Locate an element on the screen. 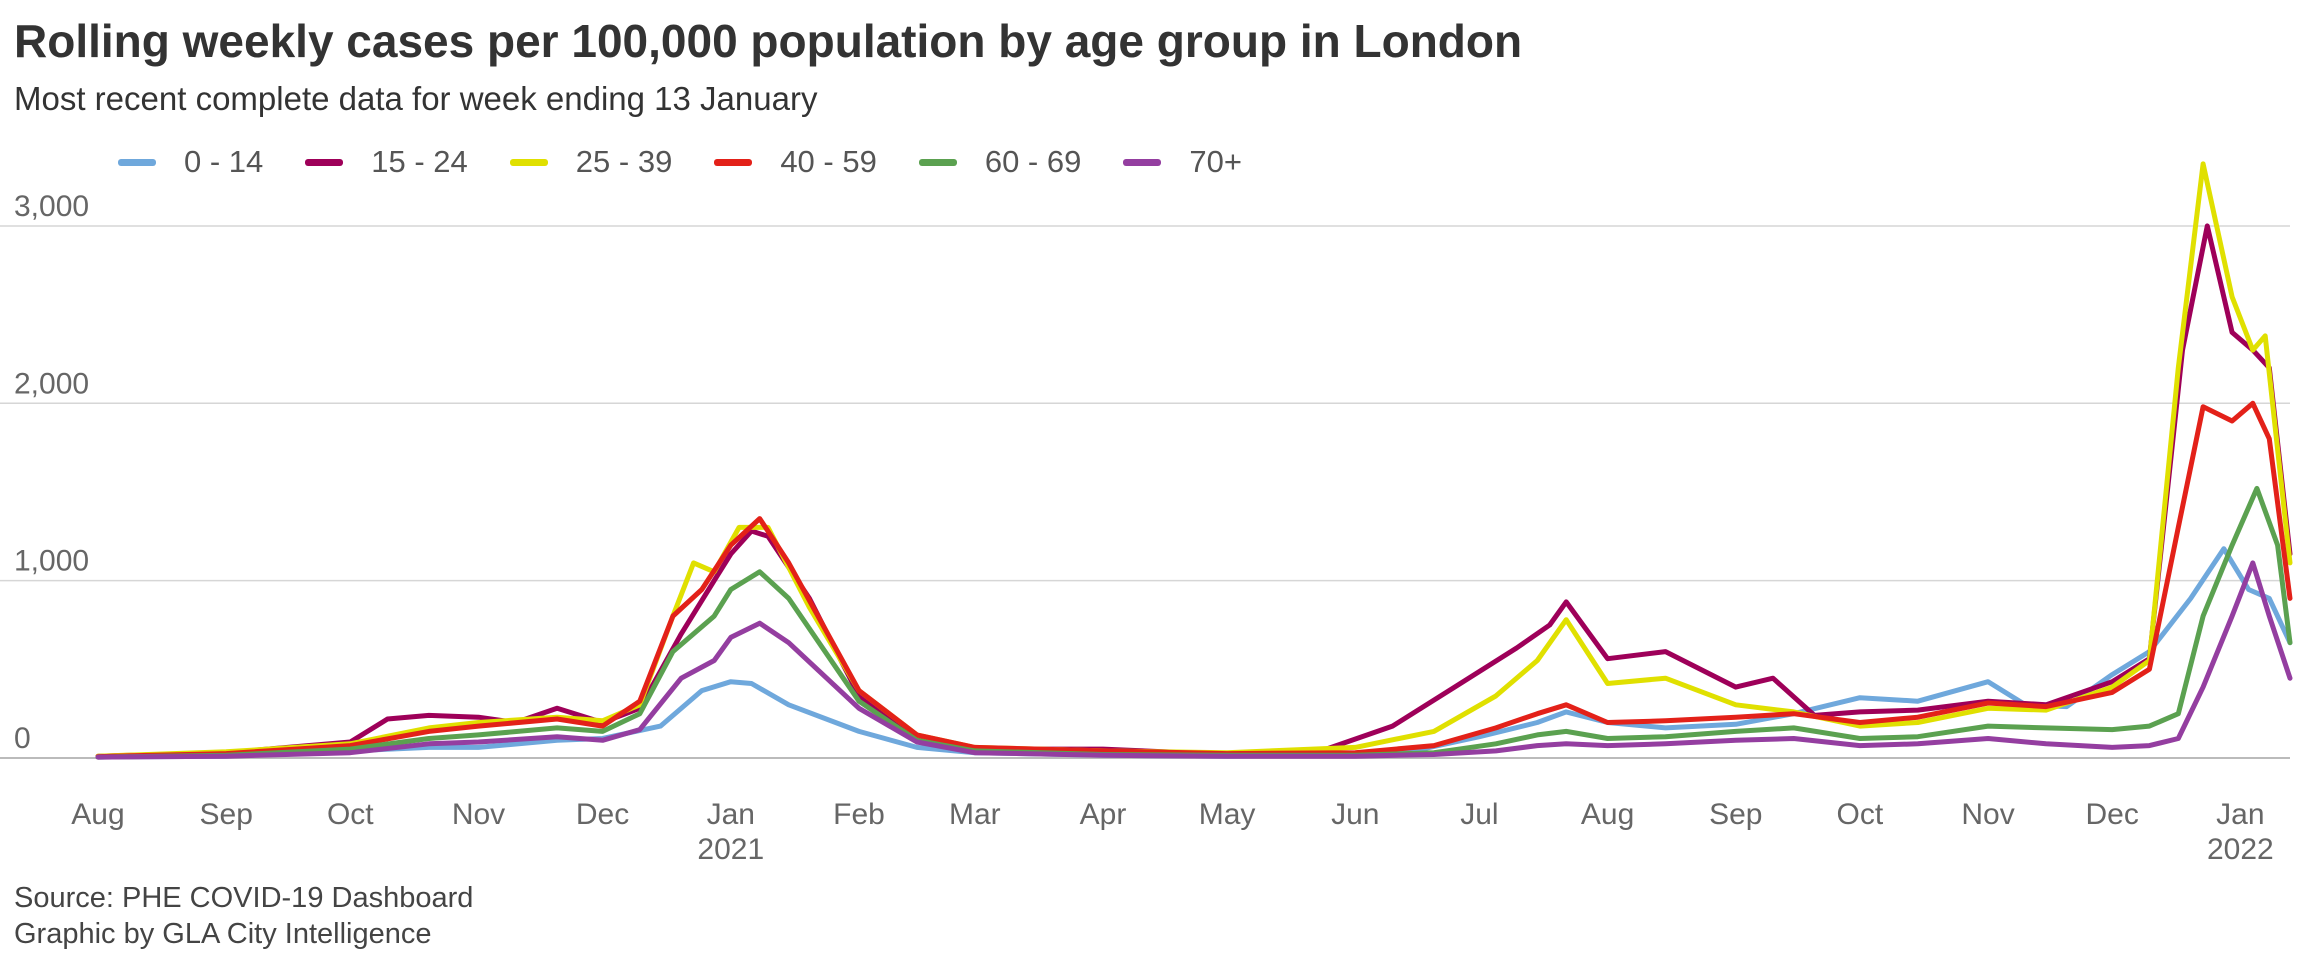 This screenshot has height=960, width=2304. x-tick-label: Feb is located at coordinates (859, 814).